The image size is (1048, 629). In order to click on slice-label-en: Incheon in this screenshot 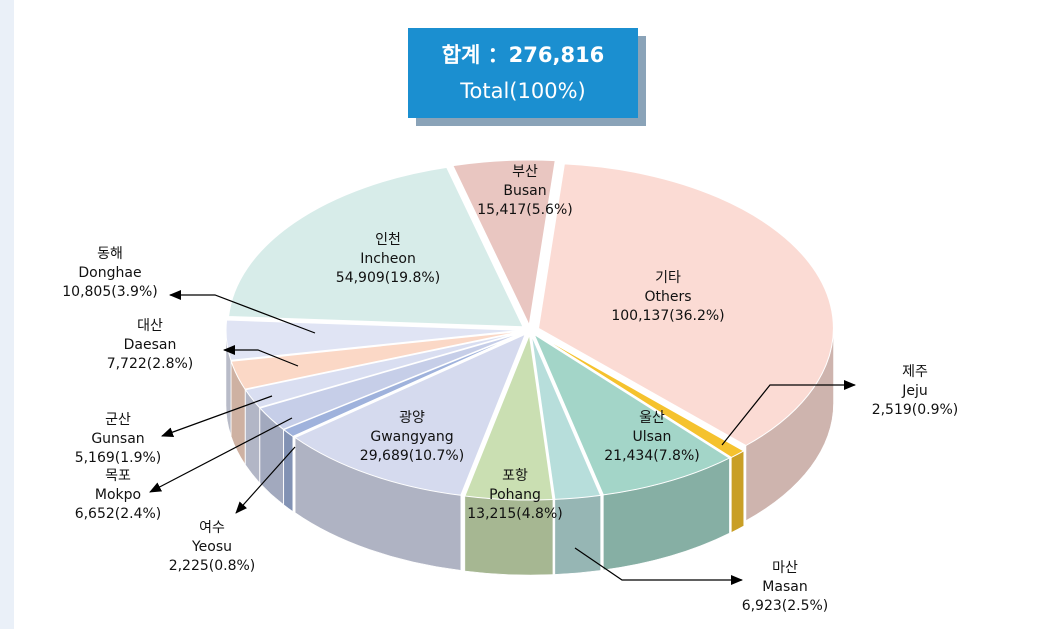, I will do `click(388, 259)`.